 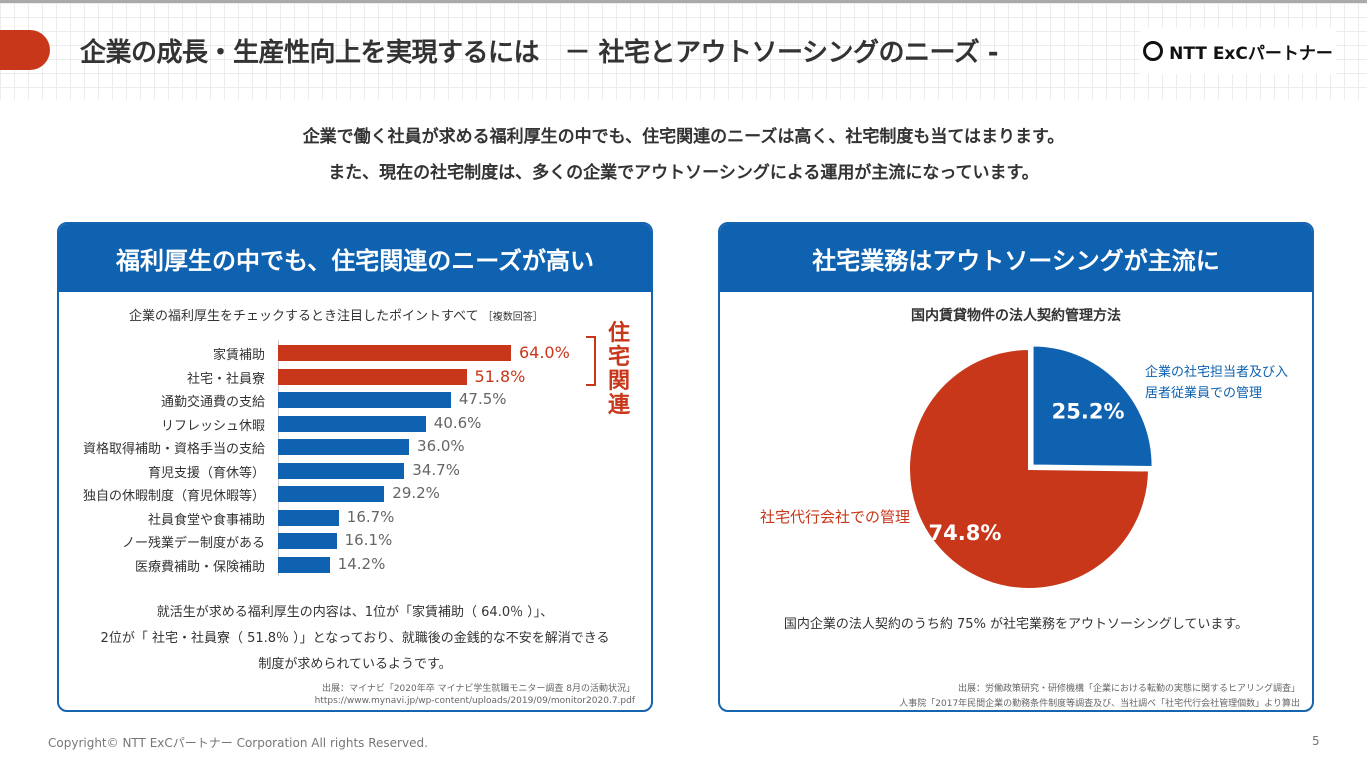 What do you see at coordinates (478, 689) in the screenshot?
I see `left-source-1: 出展：マイナビ「2020年卒 マイナビ学生就職モニター調査 8月の活動状況」` at bounding box center [478, 689].